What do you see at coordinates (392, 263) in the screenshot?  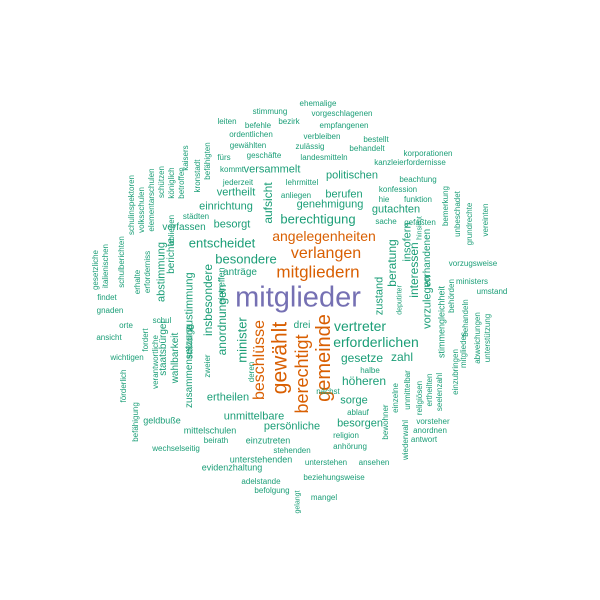 I see `word: beratung` at bounding box center [392, 263].